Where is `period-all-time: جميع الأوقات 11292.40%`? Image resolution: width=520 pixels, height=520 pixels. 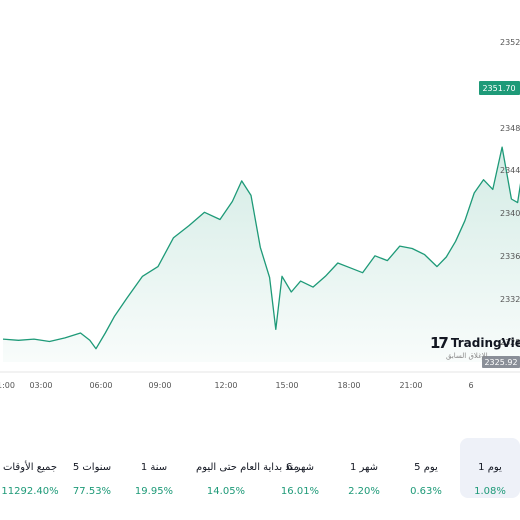 period-all-time: جميع الأوقات 11292.40% is located at coordinates (30, 468).